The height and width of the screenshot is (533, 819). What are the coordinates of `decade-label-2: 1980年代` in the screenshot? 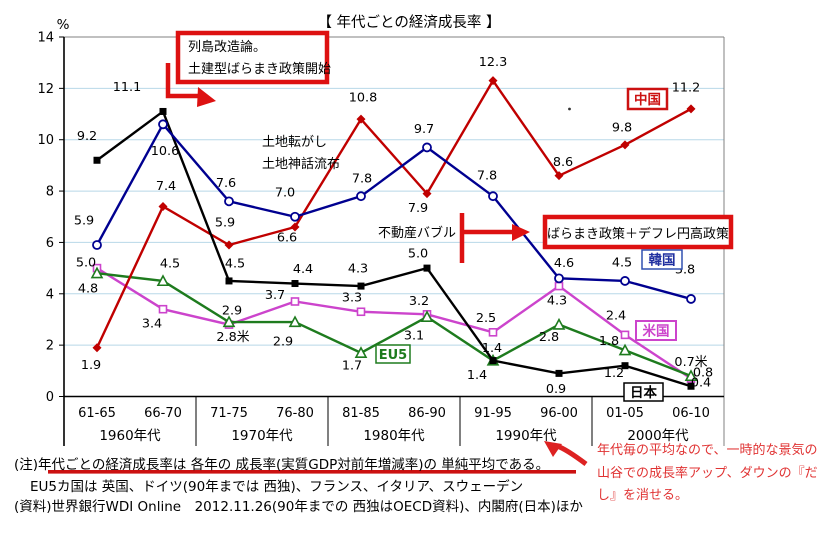 It's located at (394, 436).